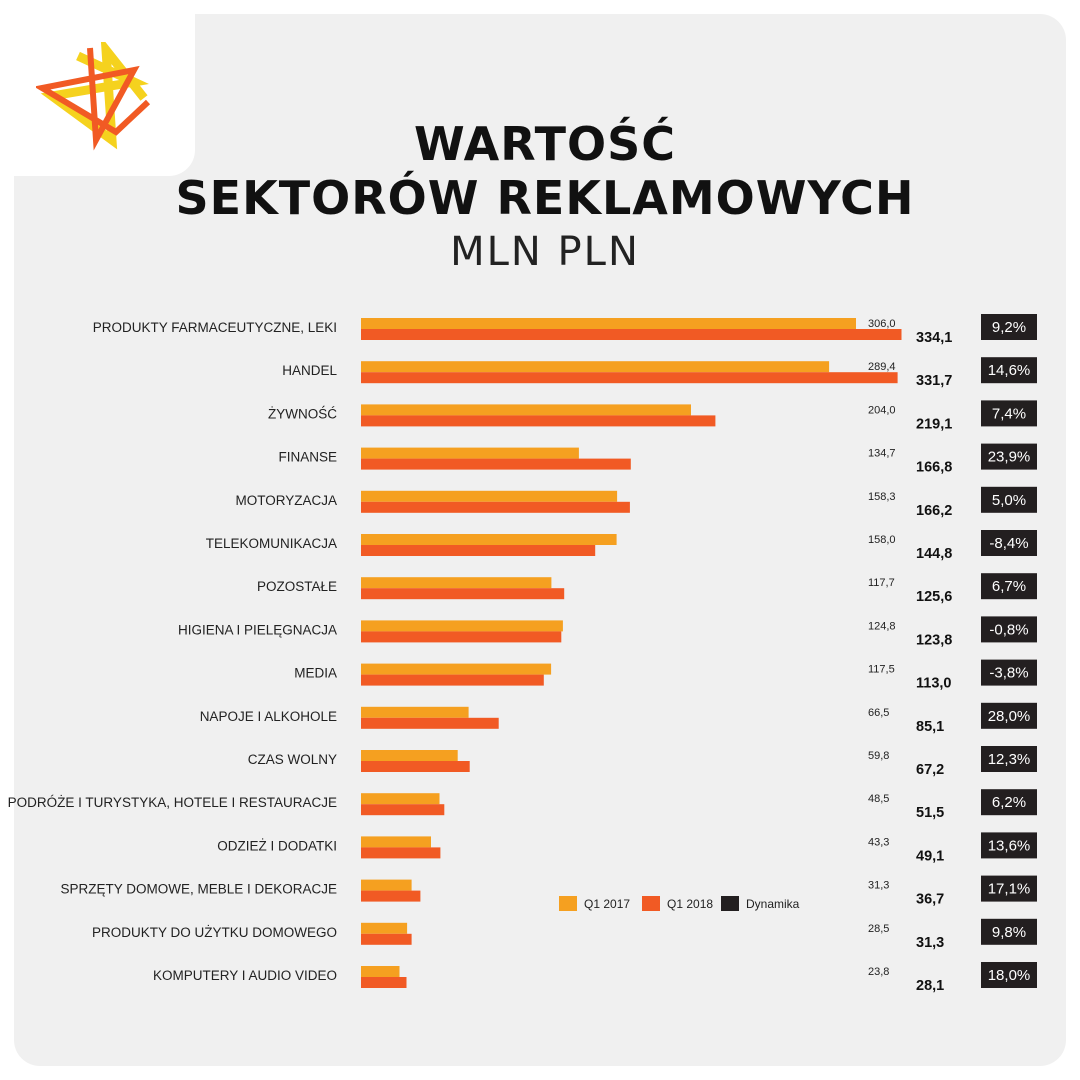 The height and width of the screenshot is (1080, 1080). Describe the element at coordinates (292, 759) in the screenshot. I see `category-label: CZAS WOLNY` at that location.